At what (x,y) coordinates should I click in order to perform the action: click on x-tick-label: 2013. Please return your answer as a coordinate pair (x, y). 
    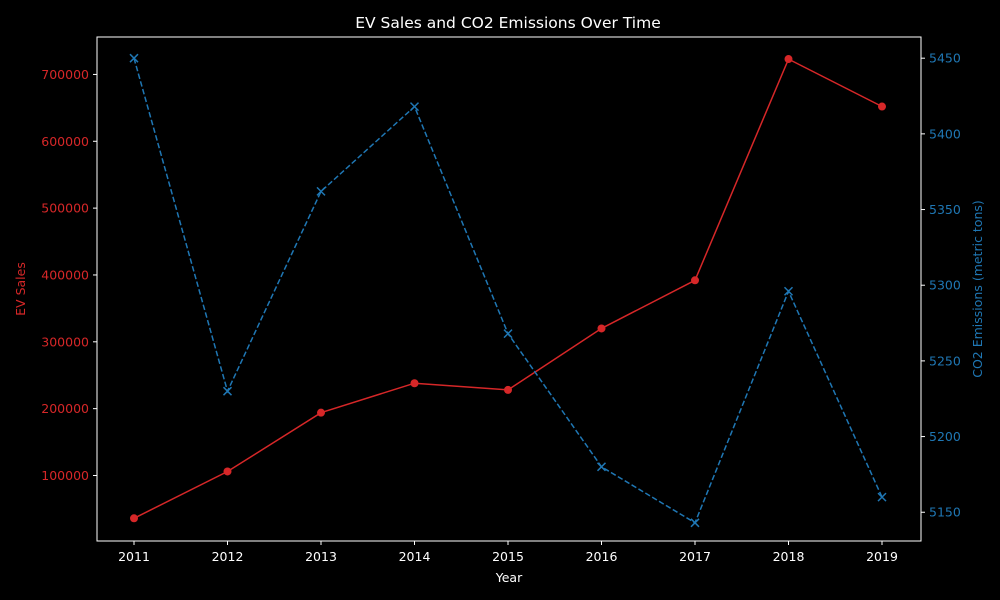
    Looking at the image, I should click on (321, 556).